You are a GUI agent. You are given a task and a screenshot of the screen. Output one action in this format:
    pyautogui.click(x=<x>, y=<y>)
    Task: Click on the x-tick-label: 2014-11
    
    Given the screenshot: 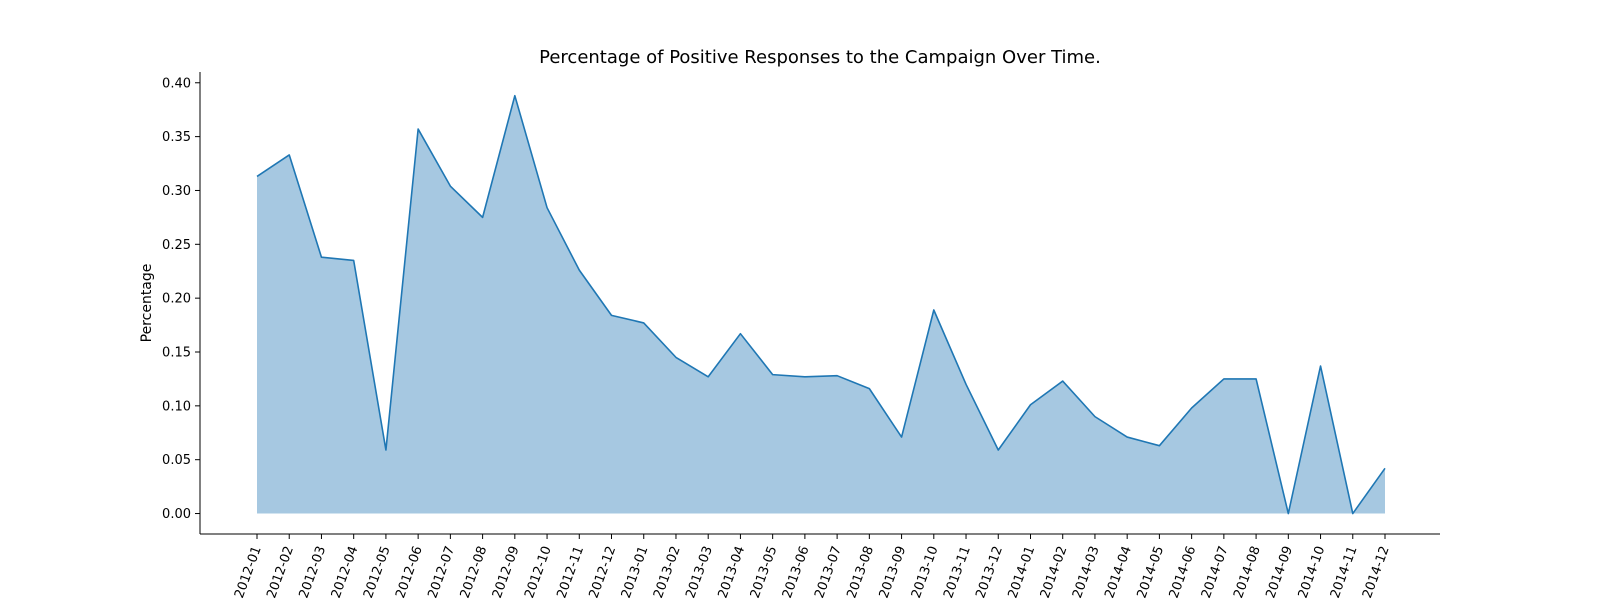 What is the action you would take?
    pyautogui.click(x=1344, y=572)
    